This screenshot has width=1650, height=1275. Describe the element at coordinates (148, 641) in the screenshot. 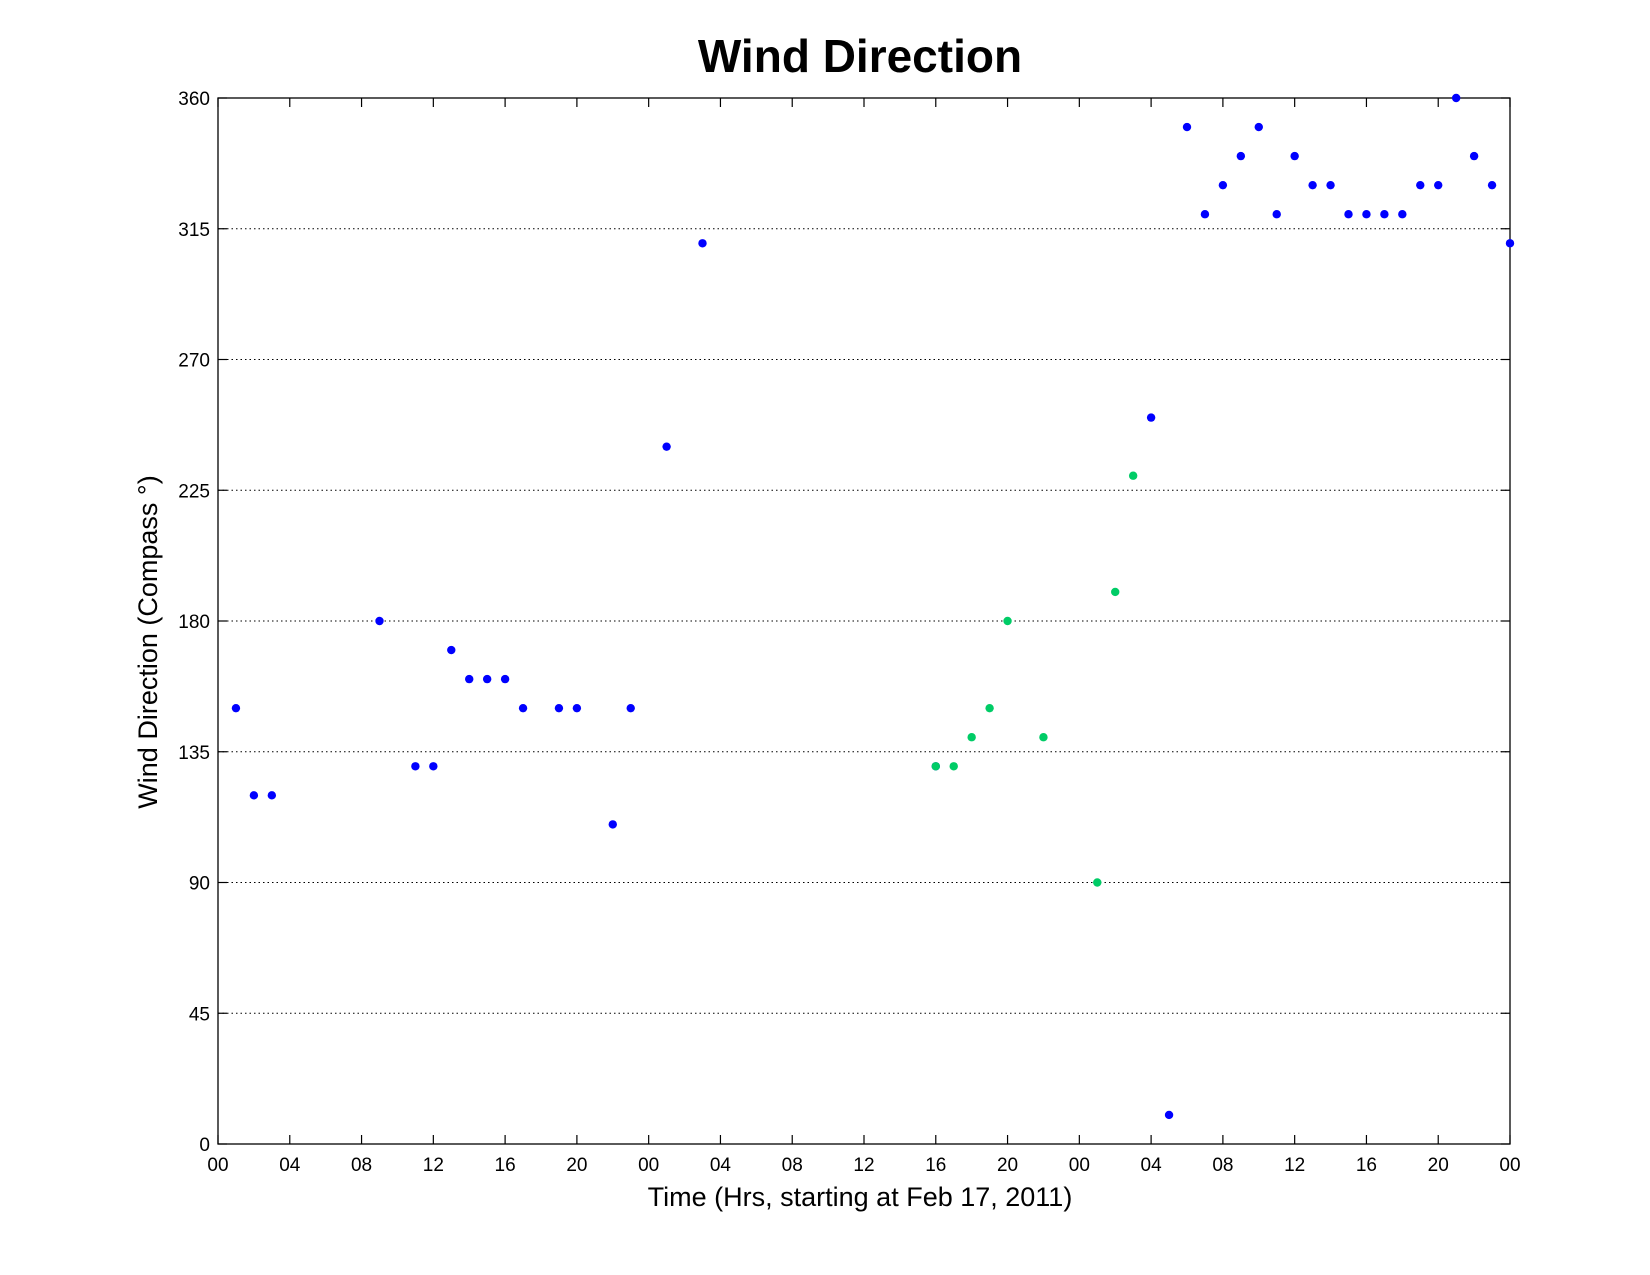

I see `y-axis-label: Wind Direction (Compass °)` at that location.